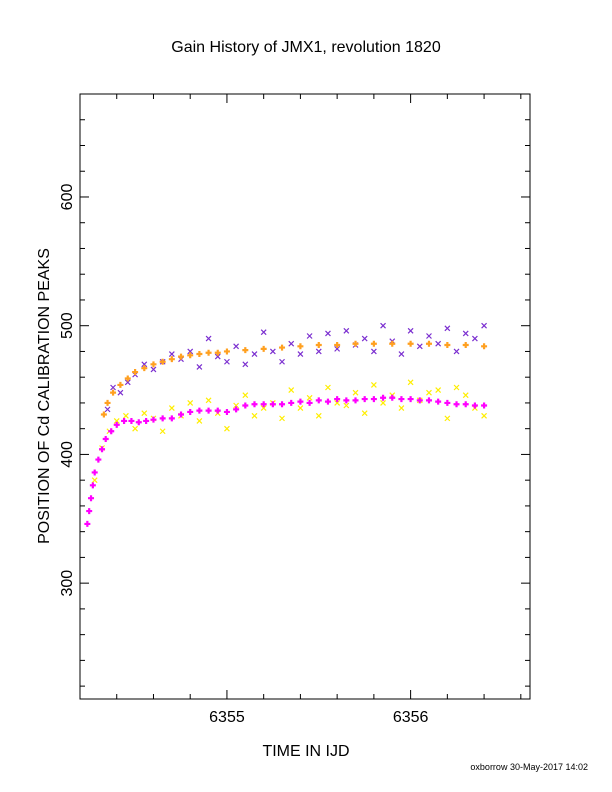 The height and width of the screenshot is (792, 612). What do you see at coordinates (67, 583) in the screenshot?
I see `y-tick-label: 300` at bounding box center [67, 583].